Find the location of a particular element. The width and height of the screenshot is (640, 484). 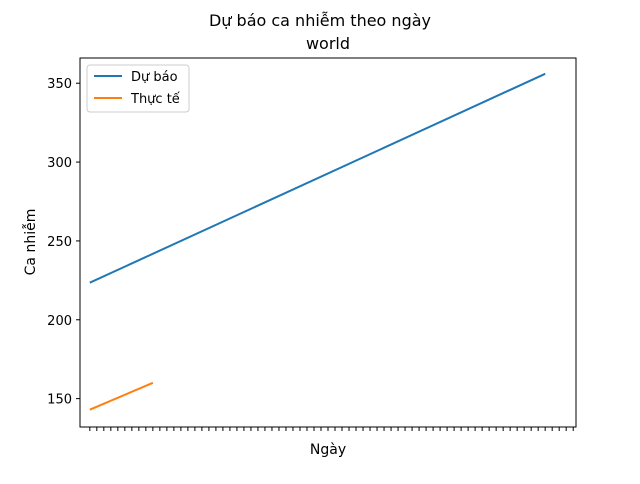

y-tick-label: 200 is located at coordinates (59, 321).